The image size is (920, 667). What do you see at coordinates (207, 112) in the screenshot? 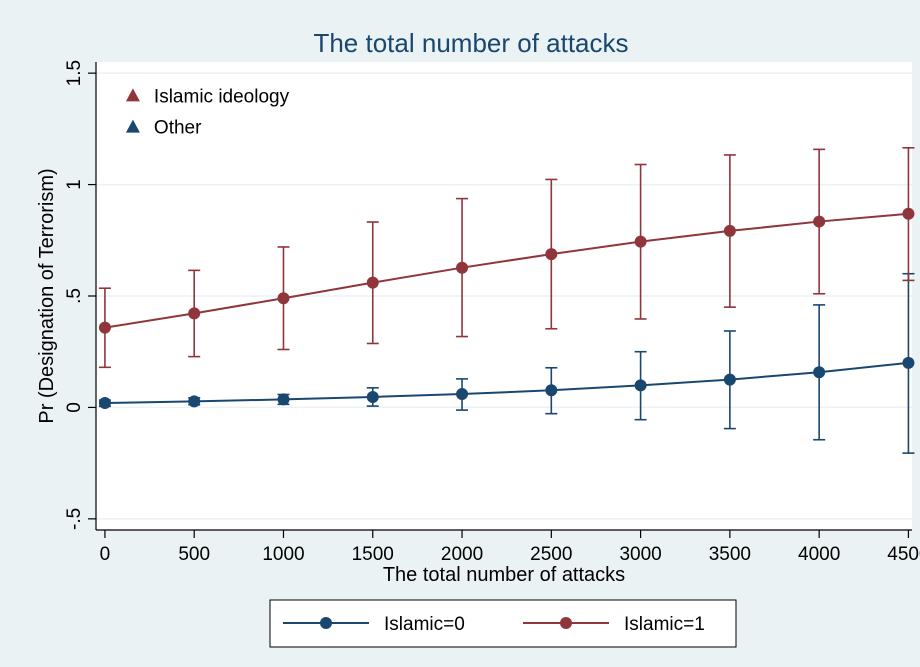
I see `annotations: Islamic ideology Other` at bounding box center [207, 112].